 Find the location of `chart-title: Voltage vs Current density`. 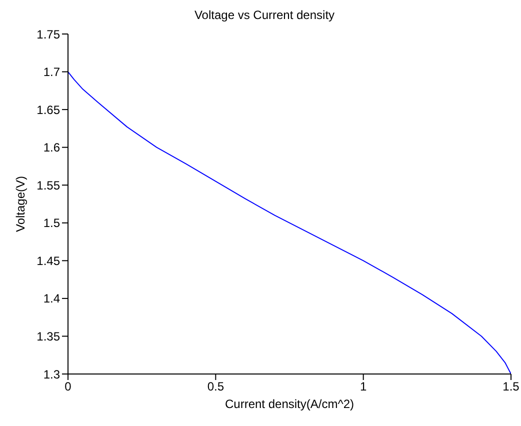

chart-title: Voltage vs Current density is located at coordinates (264, 16).